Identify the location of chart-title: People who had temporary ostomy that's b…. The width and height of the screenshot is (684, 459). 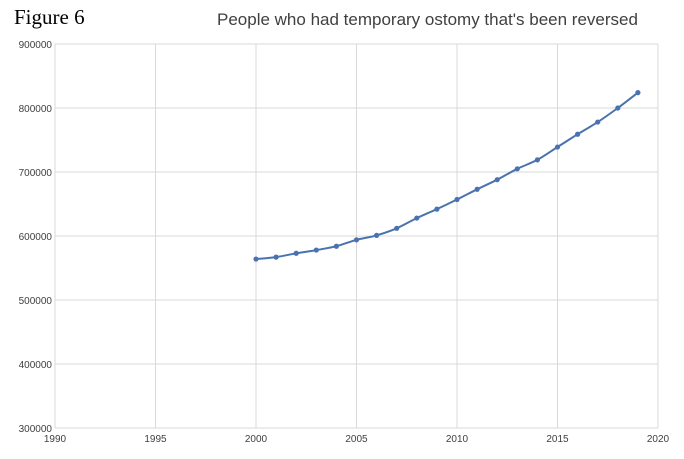
(427, 19).